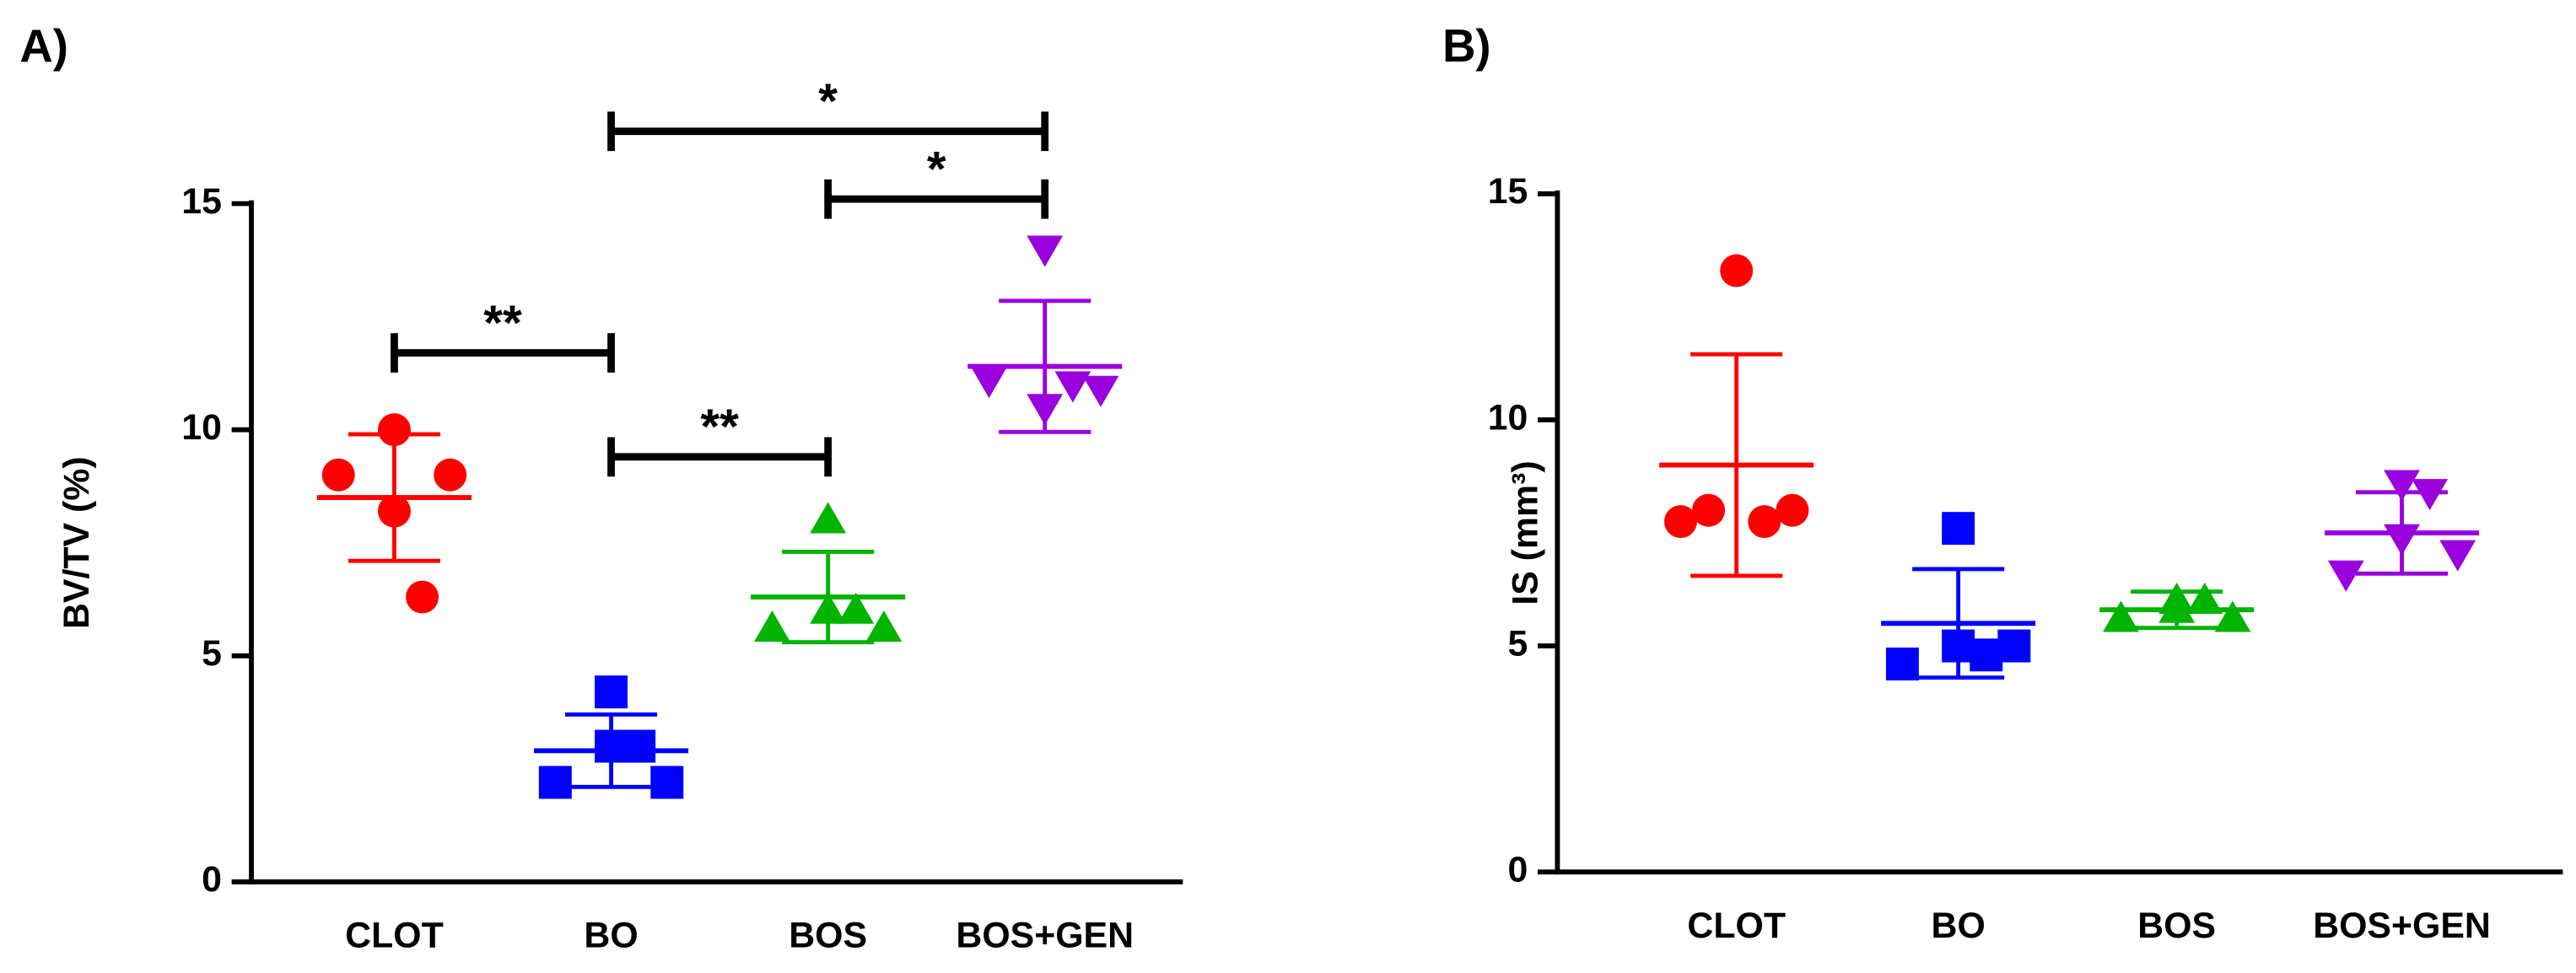 This screenshot has height=973, width=2576. I want to click on y-axis-label: IS (mm³), so click(1526, 532).